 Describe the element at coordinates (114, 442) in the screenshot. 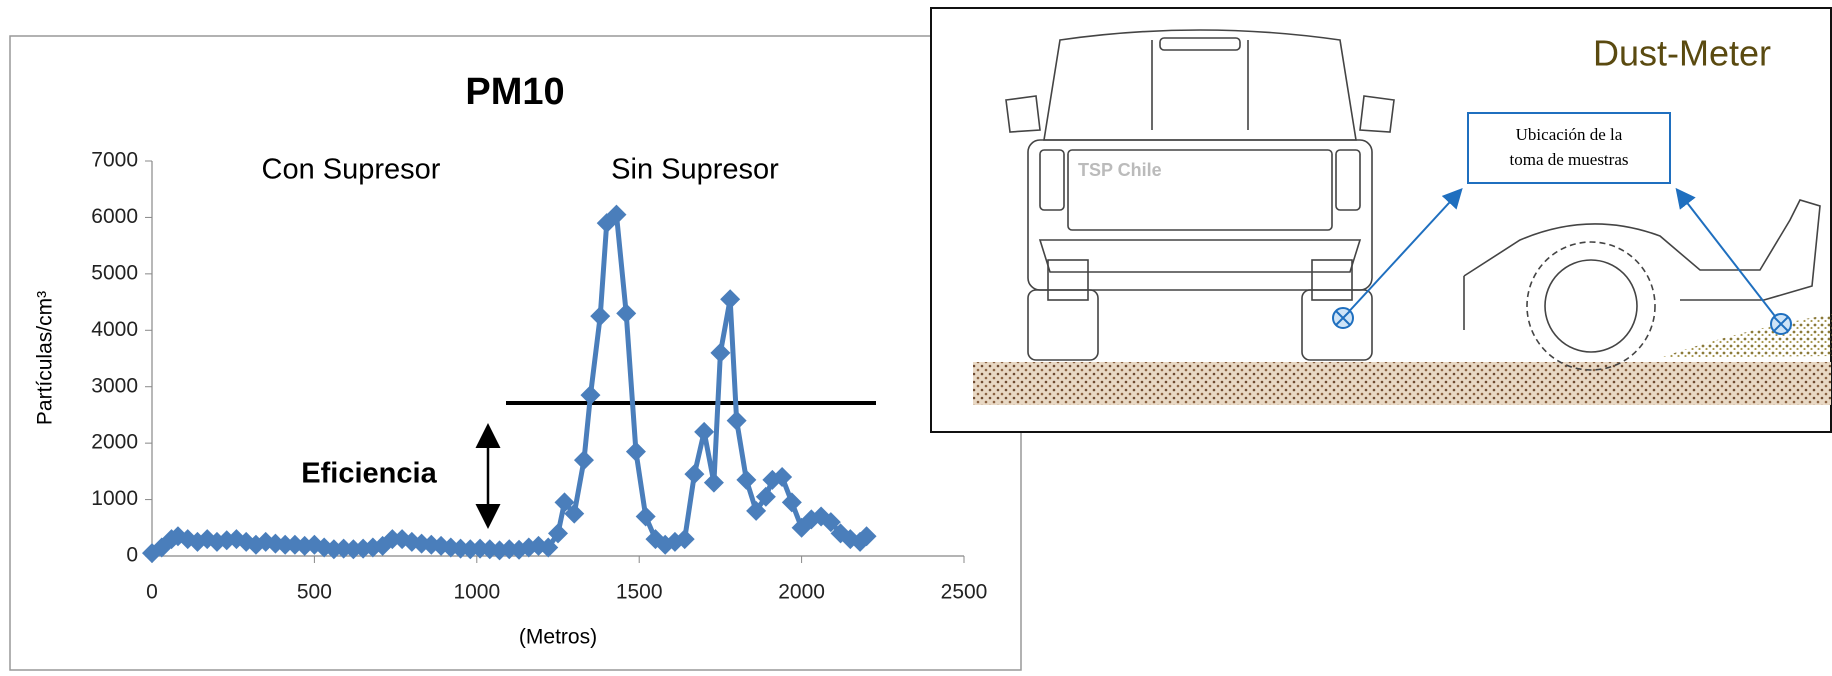

I see `y-tick-label: 2000` at that location.